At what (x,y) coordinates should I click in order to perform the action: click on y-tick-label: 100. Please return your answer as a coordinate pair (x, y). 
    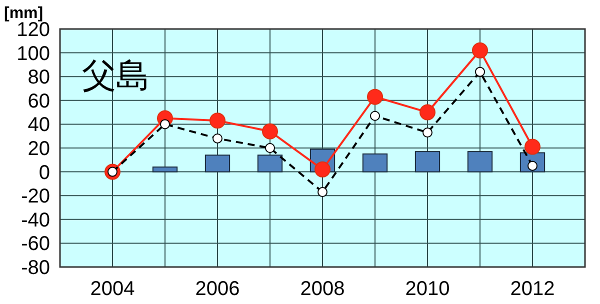
    Looking at the image, I should click on (33, 53).